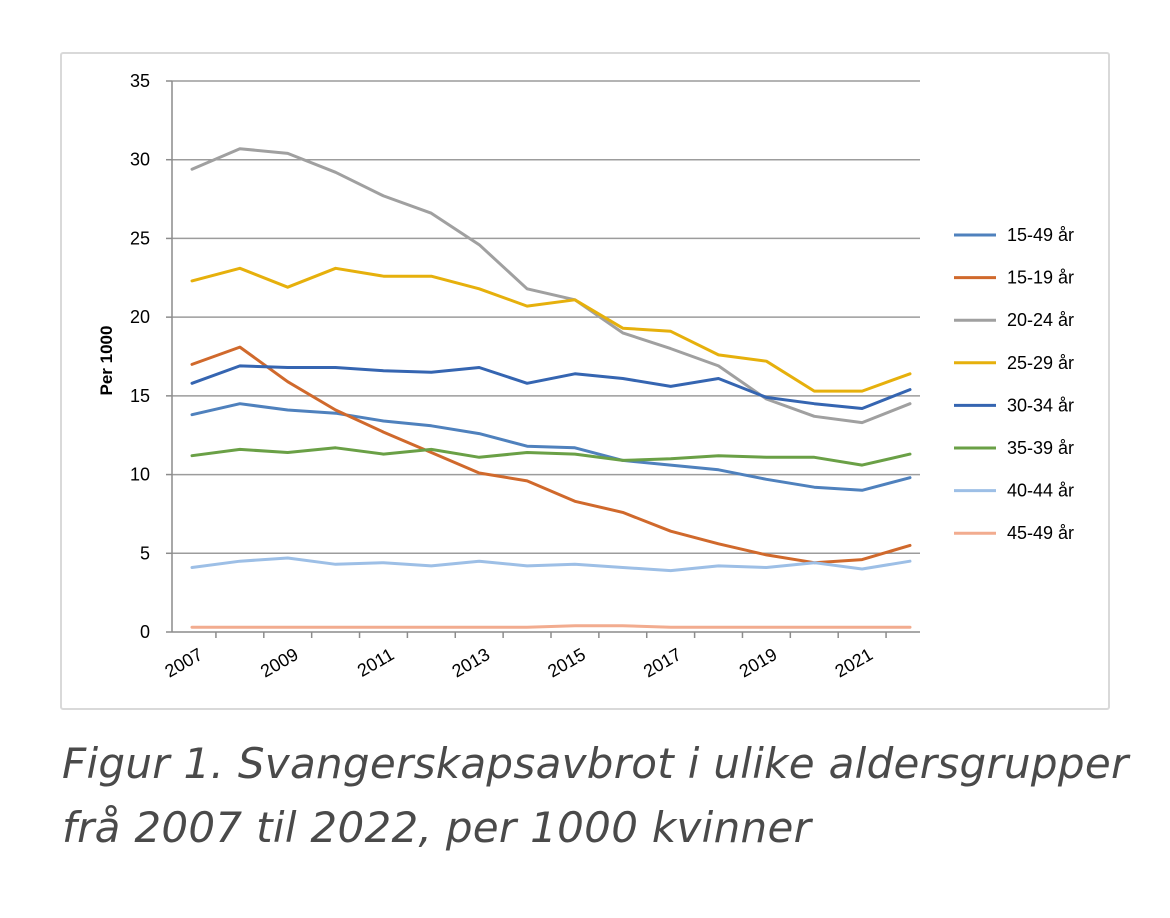 The width and height of the screenshot is (1170, 918). Describe the element at coordinates (1040, 533) in the screenshot. I see `legend-label-8: 45-49 år` at that location.